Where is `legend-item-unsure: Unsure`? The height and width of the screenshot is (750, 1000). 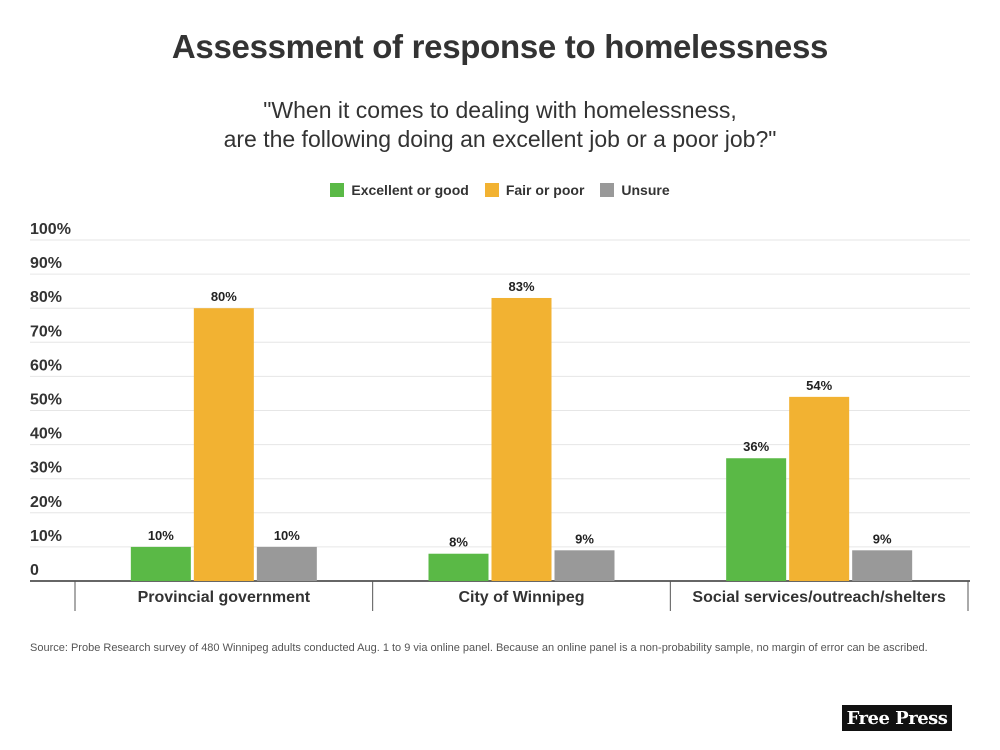
legend-item-unsure: Unsure is located at coordinates (635, 190).